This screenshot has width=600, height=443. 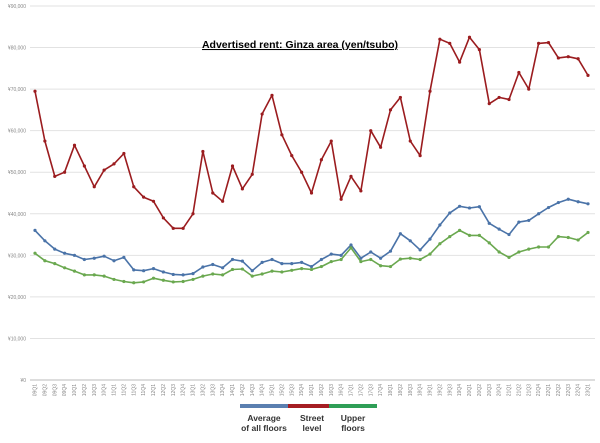 I want to click on x-tick-label: 23Q1, so click(x=589, y=390).